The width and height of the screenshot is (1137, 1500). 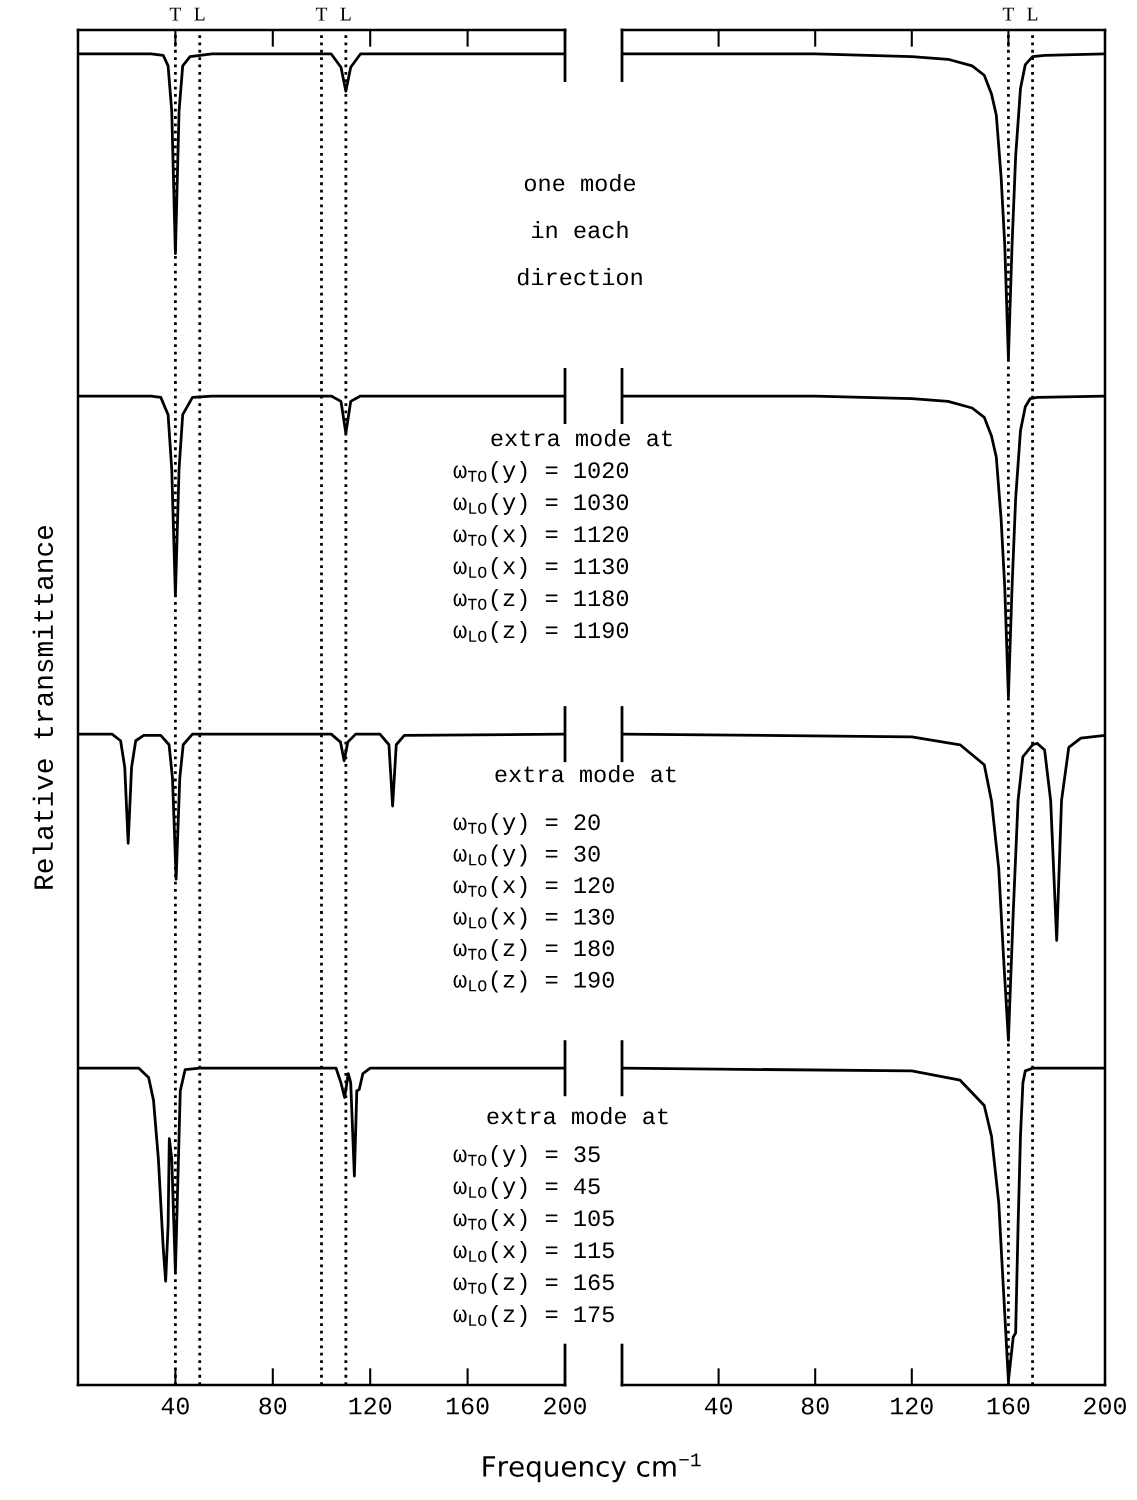 I want to click on annotation: ω$_{TO}$(y) = 1020, so click(x=541, y=471).